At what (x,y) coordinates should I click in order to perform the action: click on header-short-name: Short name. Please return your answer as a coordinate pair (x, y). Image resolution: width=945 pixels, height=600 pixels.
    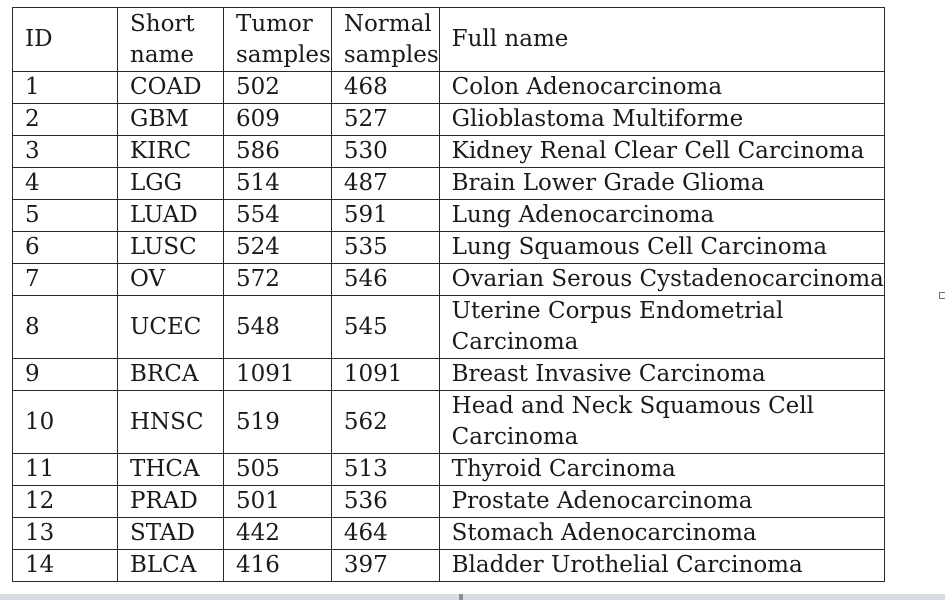
    Looking at the image, I should click on (170, 39).